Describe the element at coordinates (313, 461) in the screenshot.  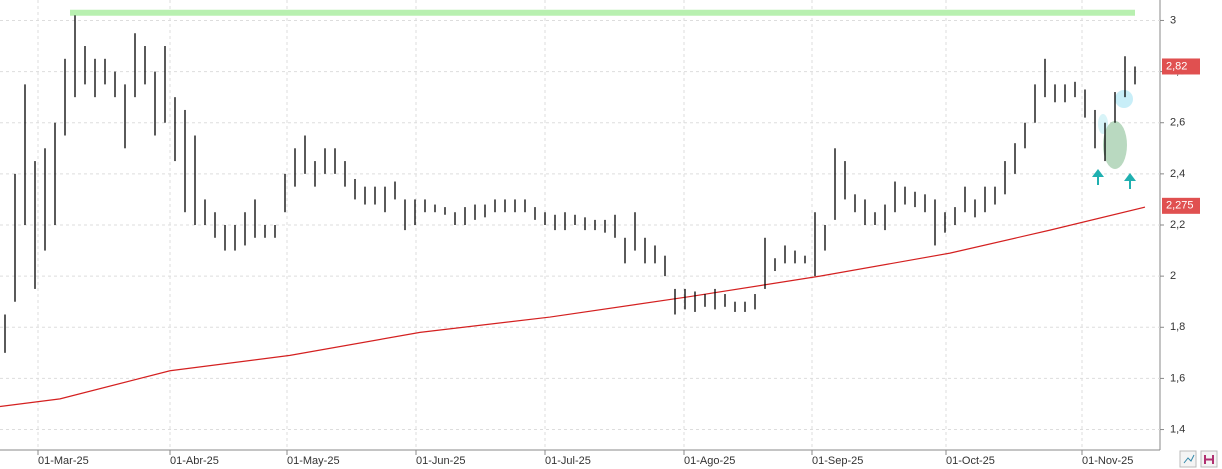
I see `x-tick-label: 01-May-25` at that location.